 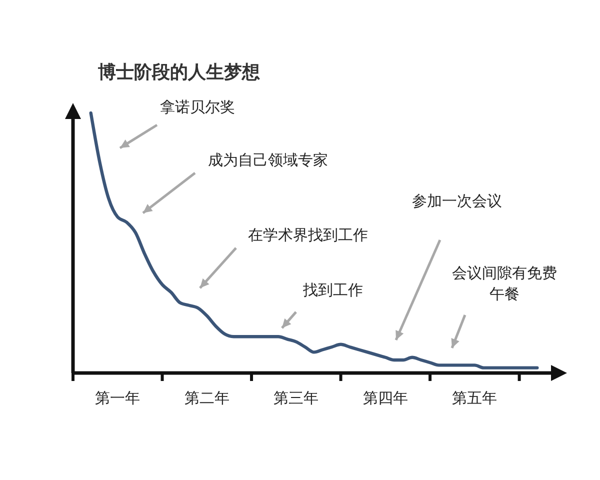 I want to click on x-tick-label: 第四年, so click(x=385, y=398).